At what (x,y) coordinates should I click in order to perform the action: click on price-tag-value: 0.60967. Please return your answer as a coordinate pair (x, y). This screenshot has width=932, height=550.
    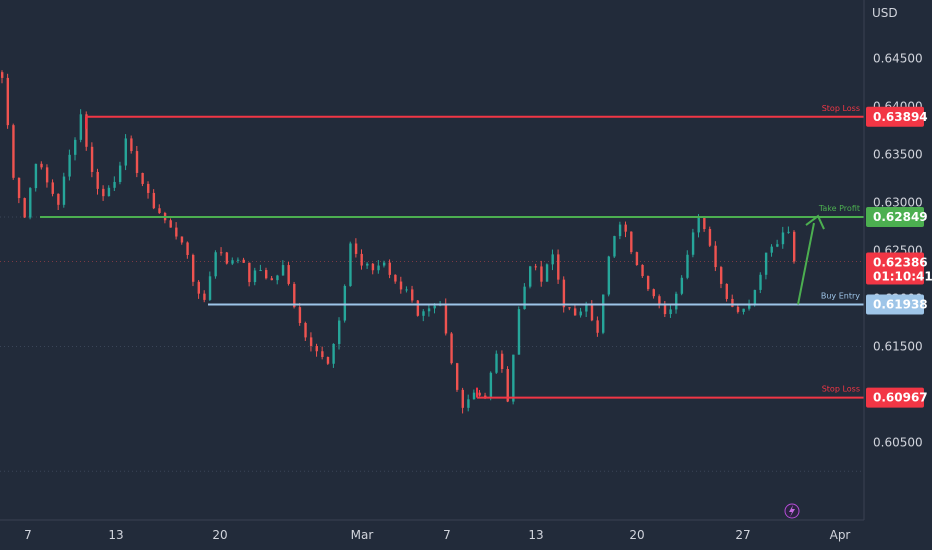
    Looking at the image, I should click on (900, 398).